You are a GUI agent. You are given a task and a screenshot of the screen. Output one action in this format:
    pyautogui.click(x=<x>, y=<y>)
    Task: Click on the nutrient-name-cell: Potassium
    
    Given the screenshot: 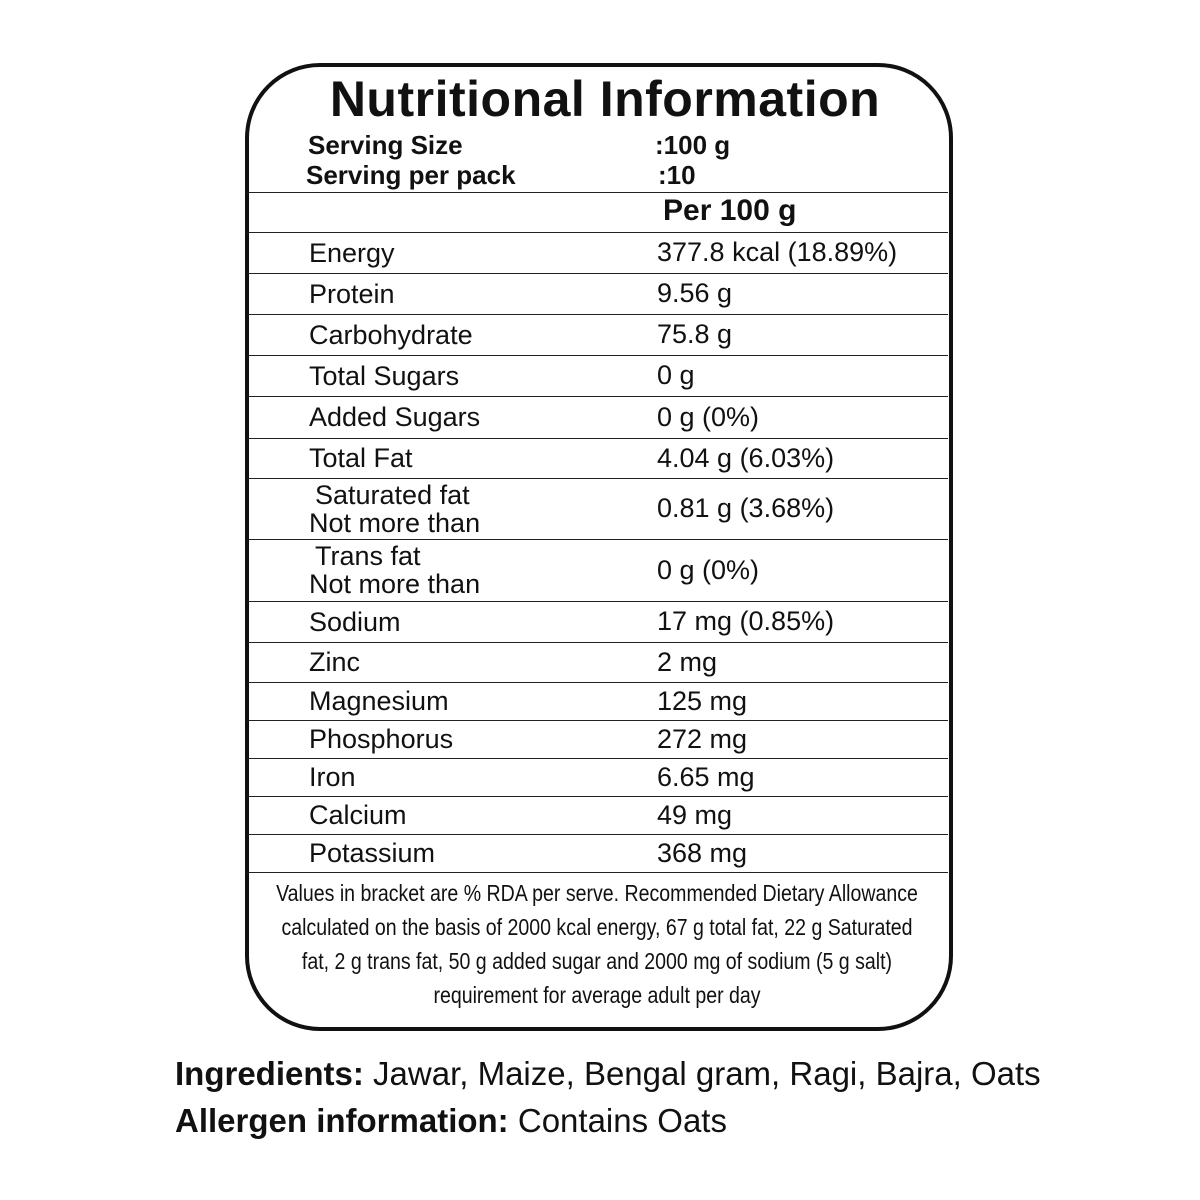 What is the action you would take?
    pyautogui.click(x=372, y=853)
    